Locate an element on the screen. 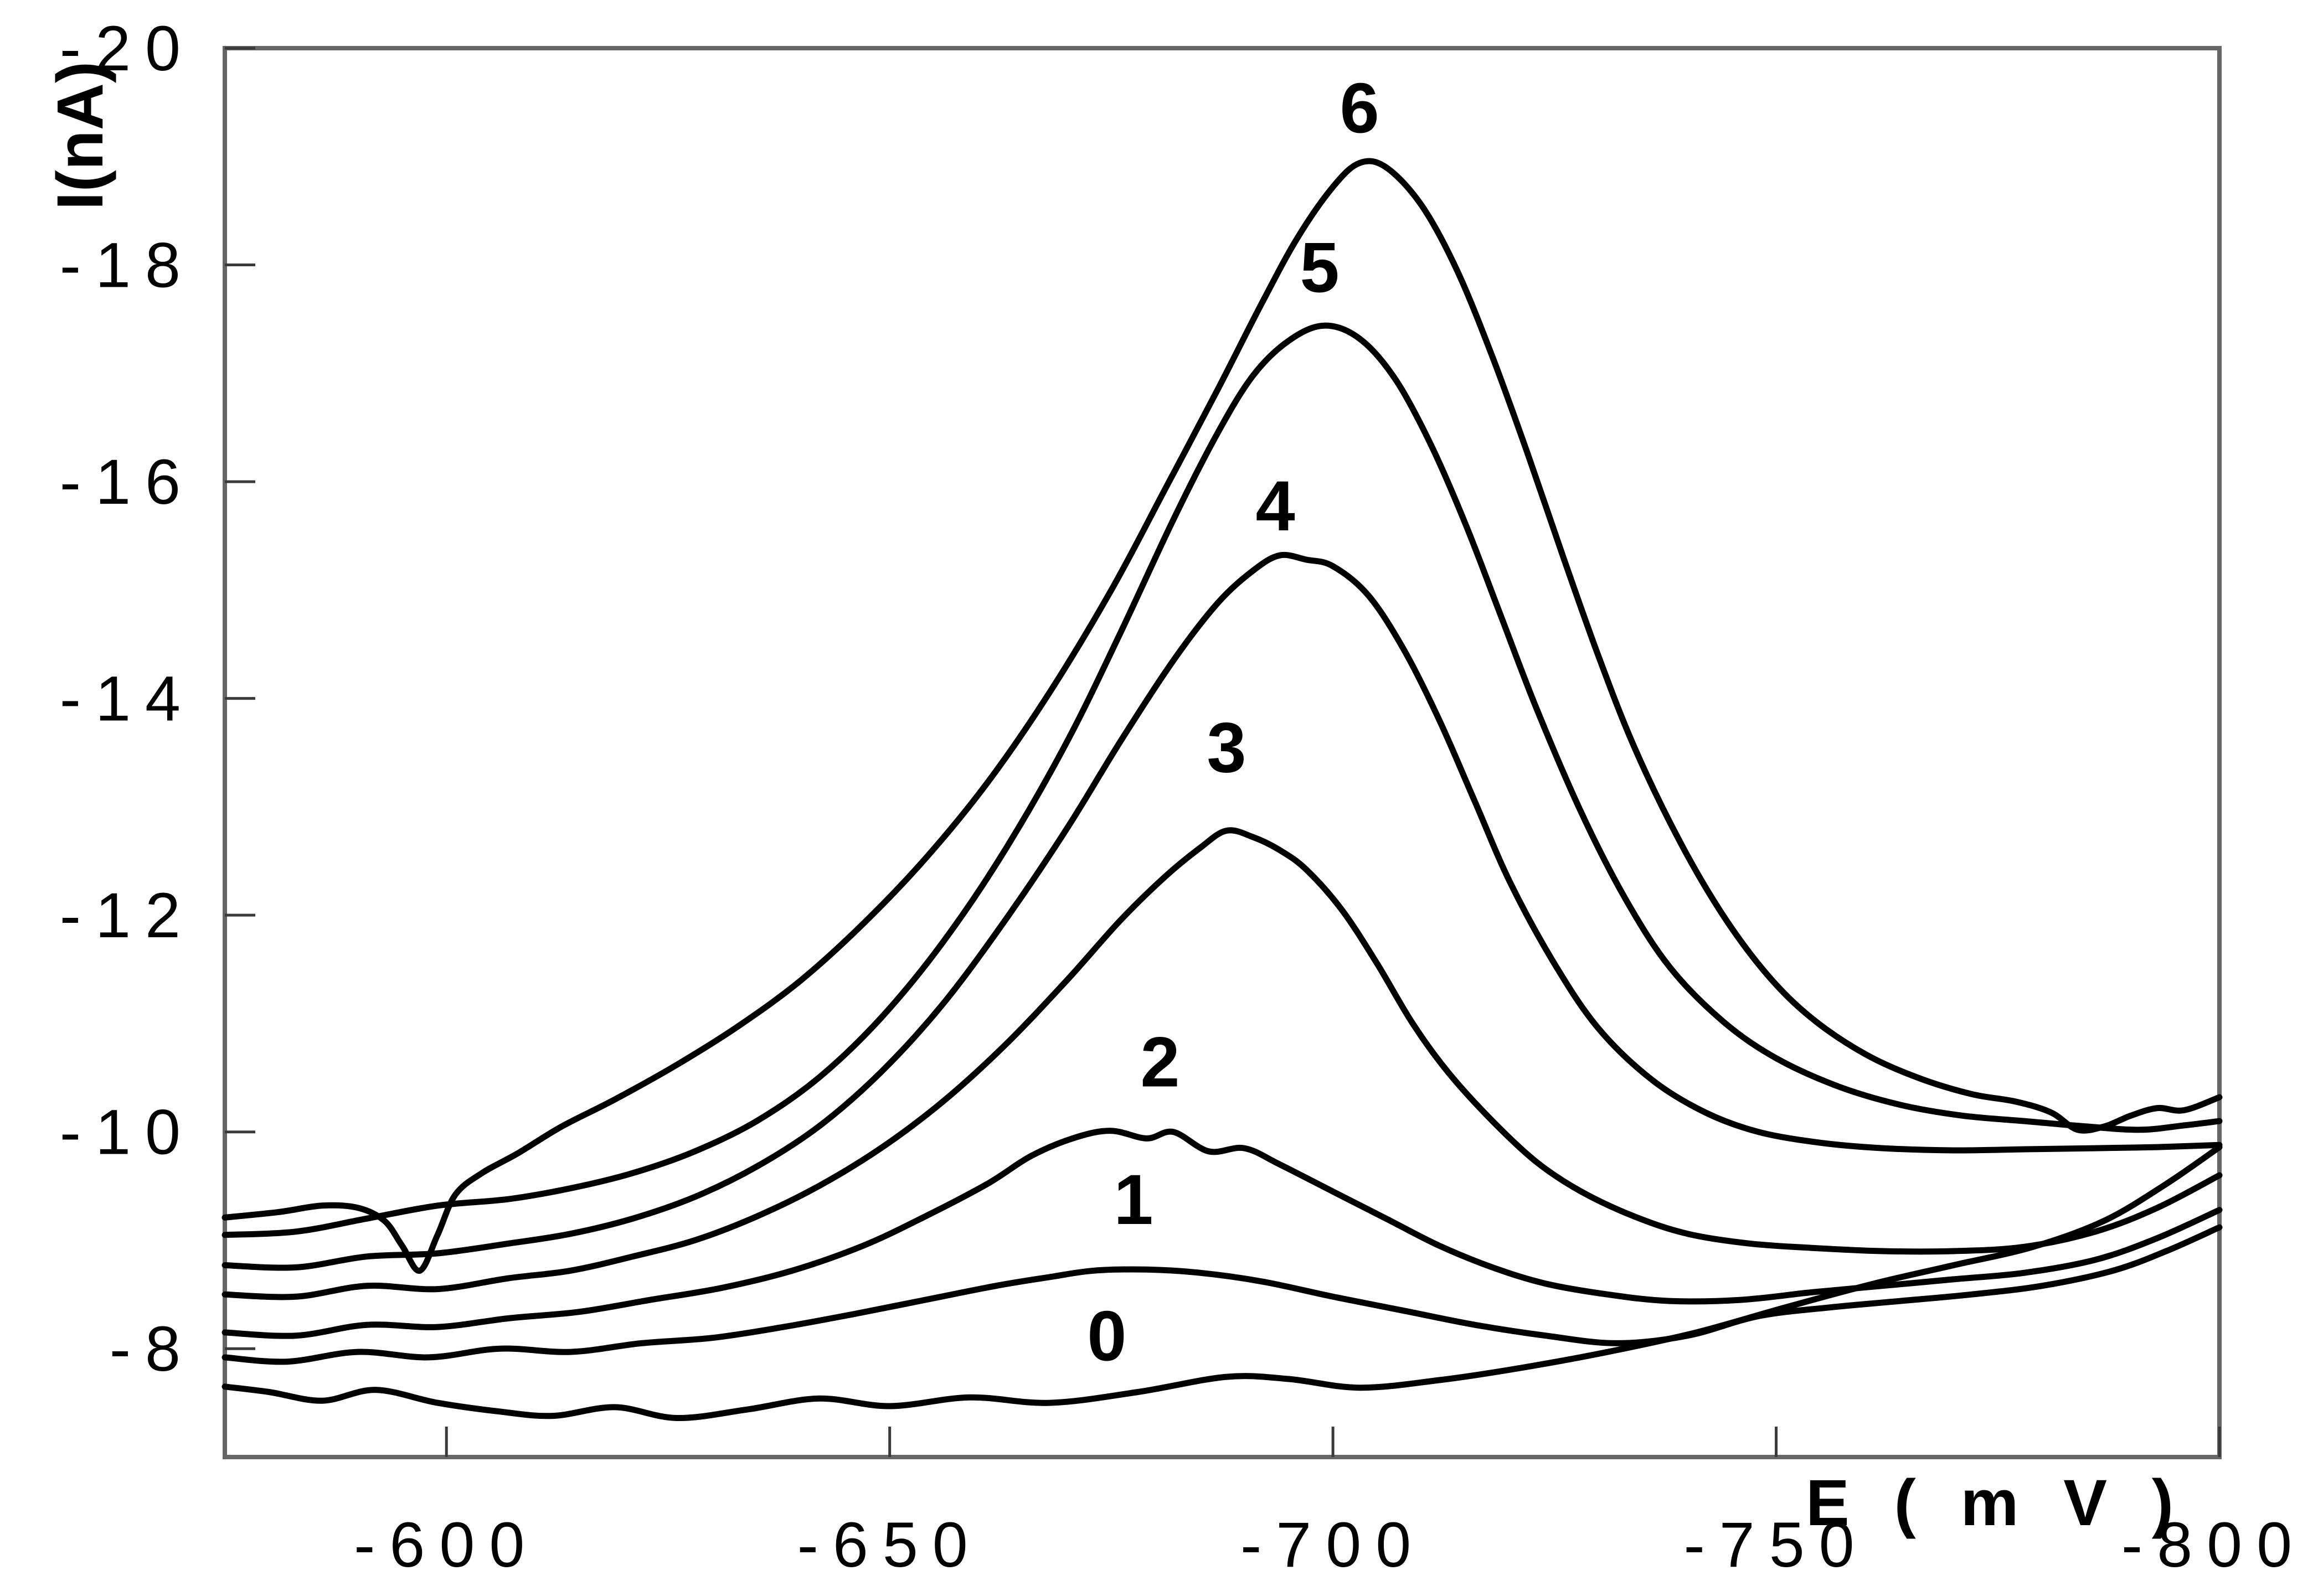 Image resolution: width=2318 pixels, height=1596 pixels. curve-label-0: 0 is located at coordinates (1106, 1336).